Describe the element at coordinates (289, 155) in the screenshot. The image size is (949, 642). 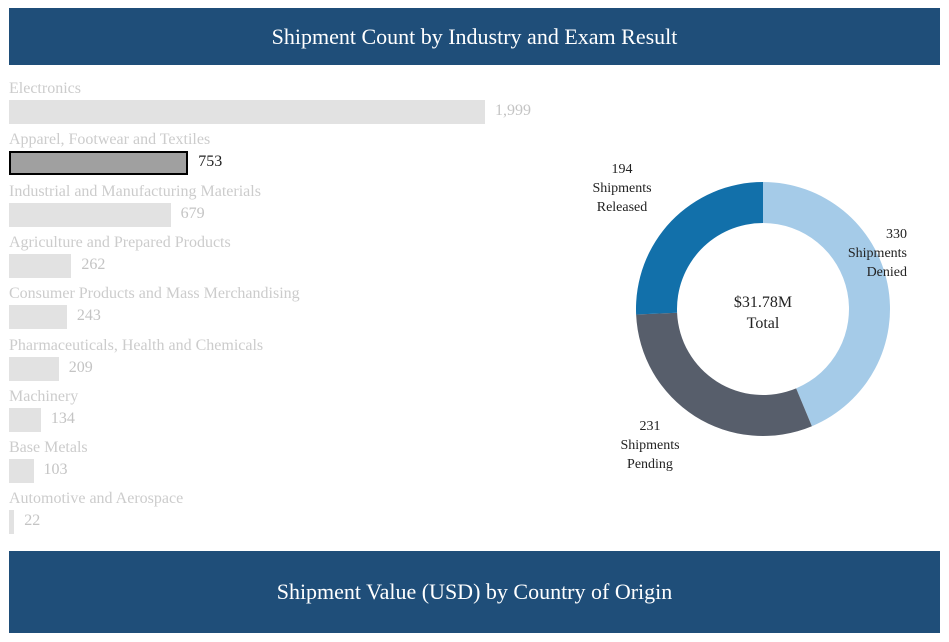
I see `bar-row: Apparel, Footwear and Textiles 753` at that location.